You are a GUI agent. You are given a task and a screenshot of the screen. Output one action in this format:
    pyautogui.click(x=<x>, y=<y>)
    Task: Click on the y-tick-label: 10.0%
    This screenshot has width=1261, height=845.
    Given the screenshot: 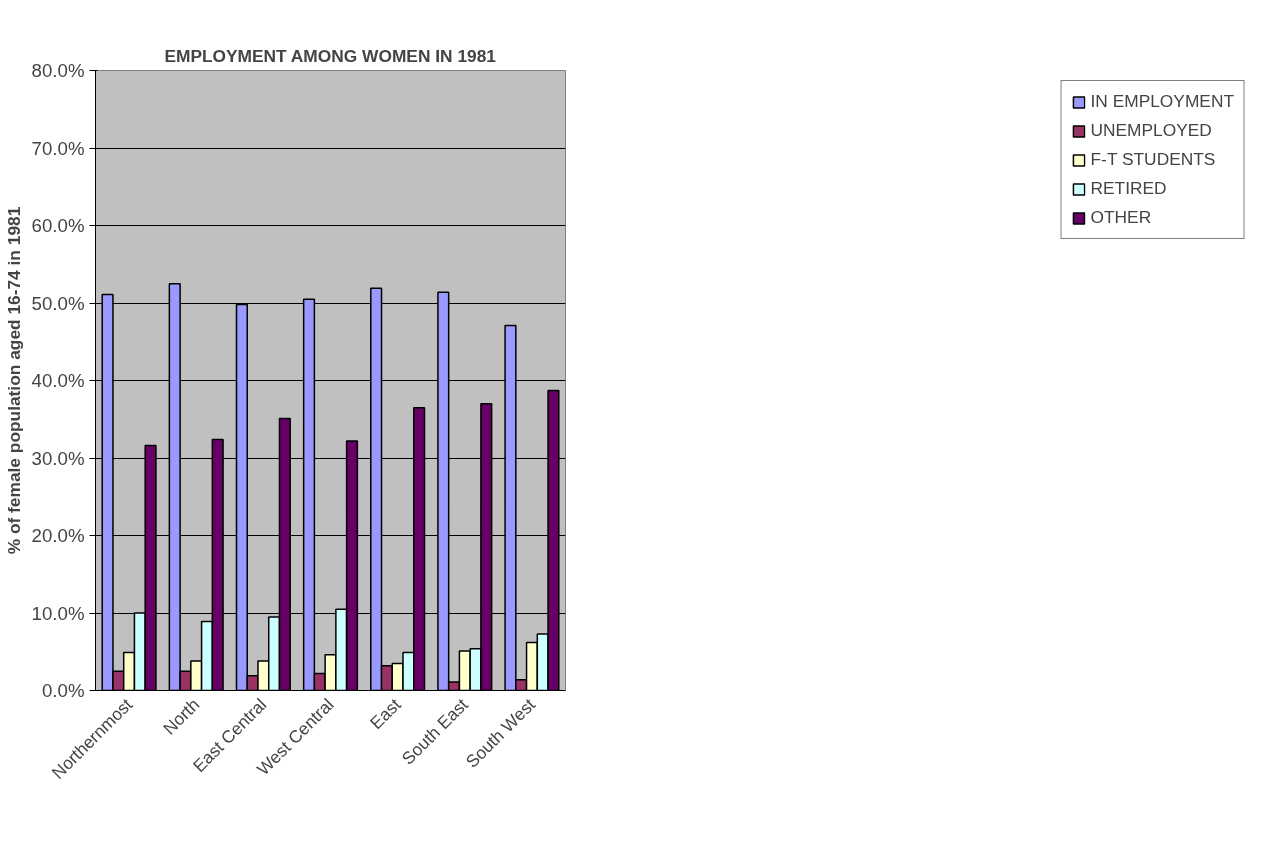 What is the action you would take?
    pyautogui.click(x=58, y=613)
    